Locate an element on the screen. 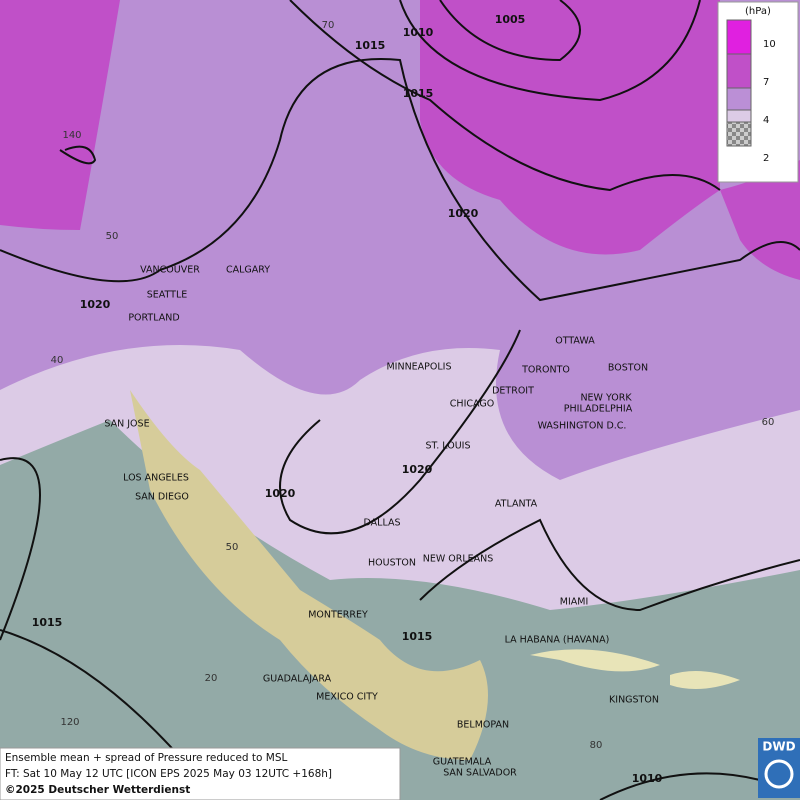  graticule-label: 40 is located at coordinates (57, 360).